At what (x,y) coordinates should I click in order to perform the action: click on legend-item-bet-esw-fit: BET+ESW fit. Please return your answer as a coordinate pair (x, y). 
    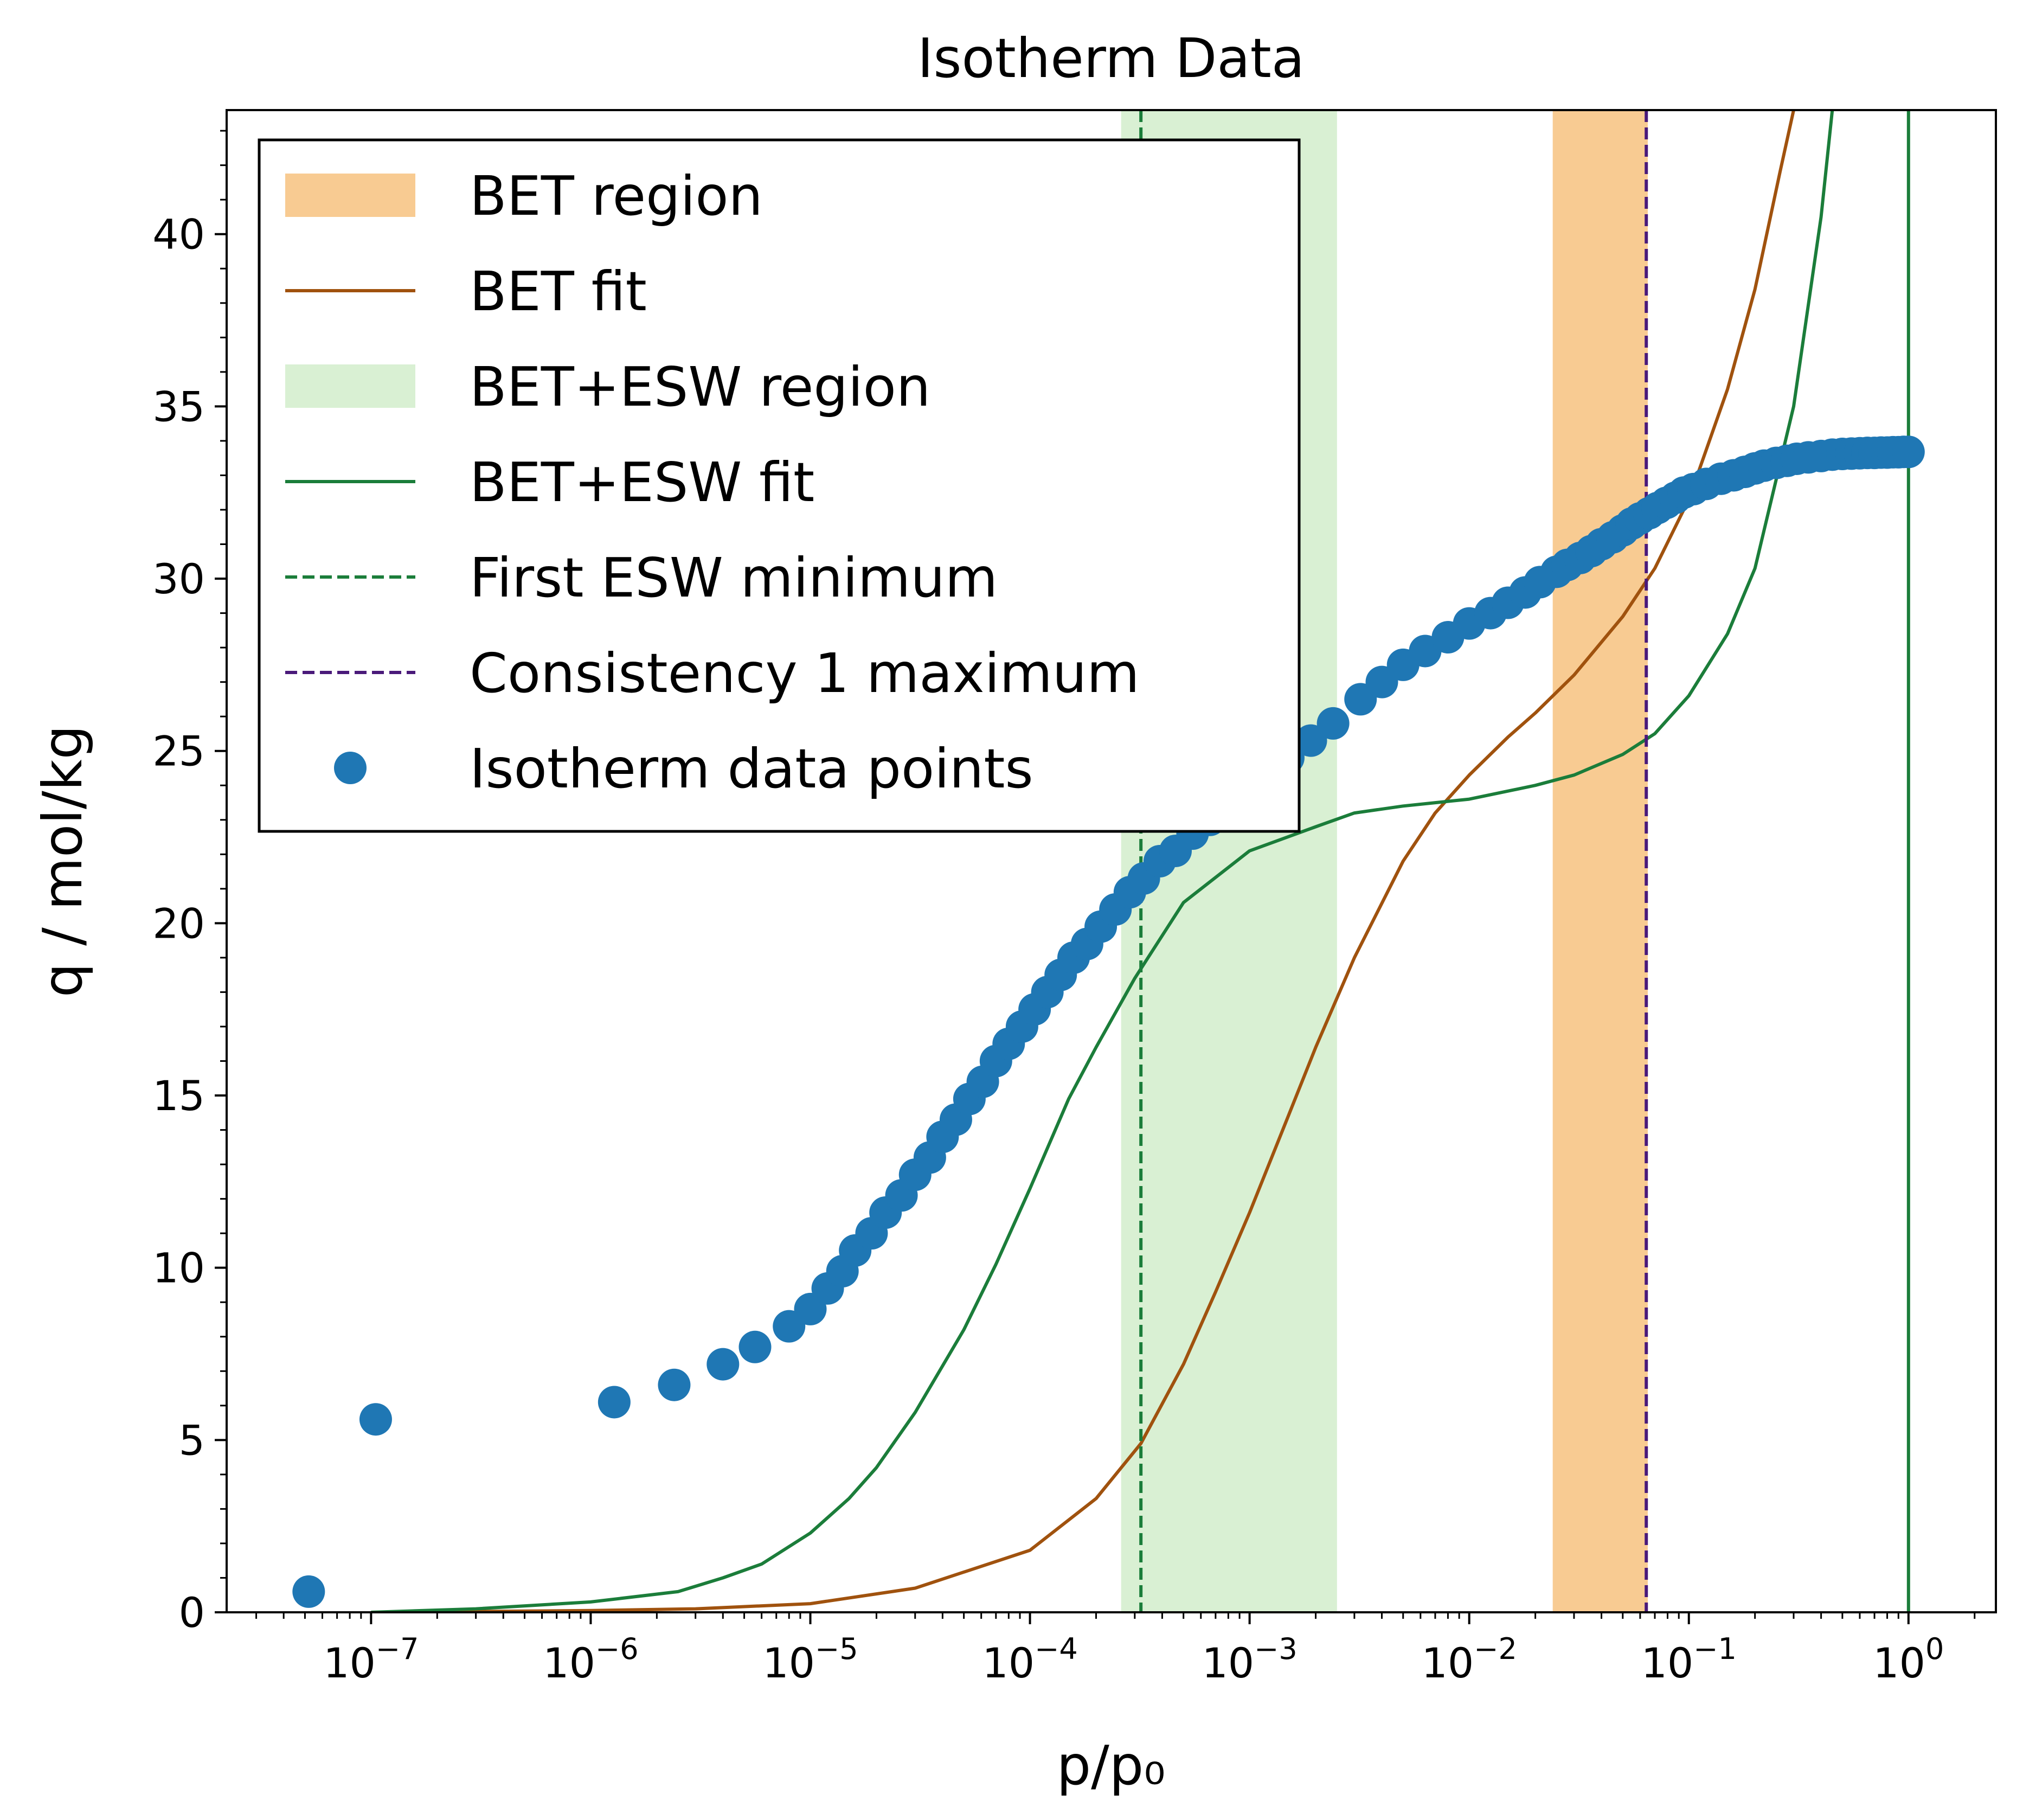
    Looking at the image, I should click on (549, 483).